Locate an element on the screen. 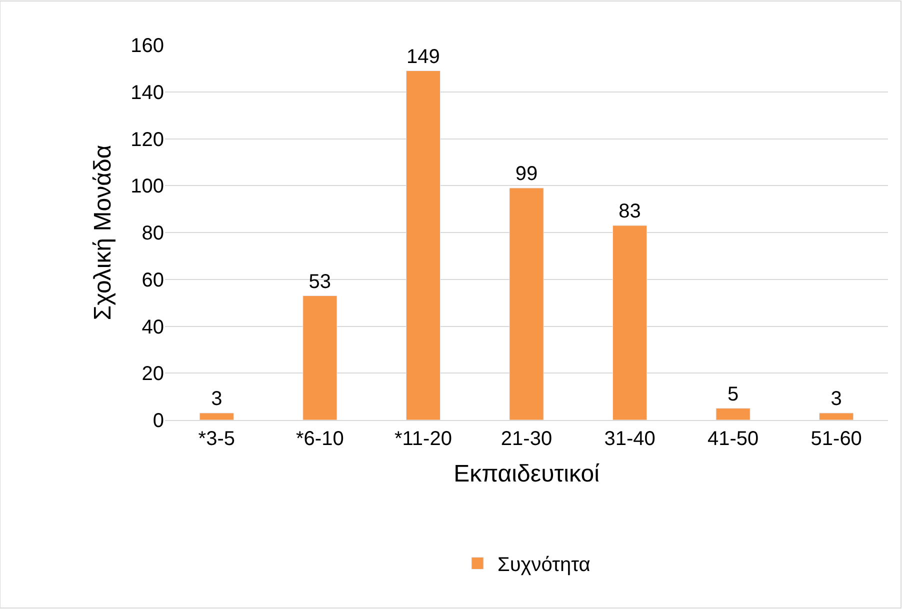  y-tick-label: 120 is located at coordinates (147, 139).